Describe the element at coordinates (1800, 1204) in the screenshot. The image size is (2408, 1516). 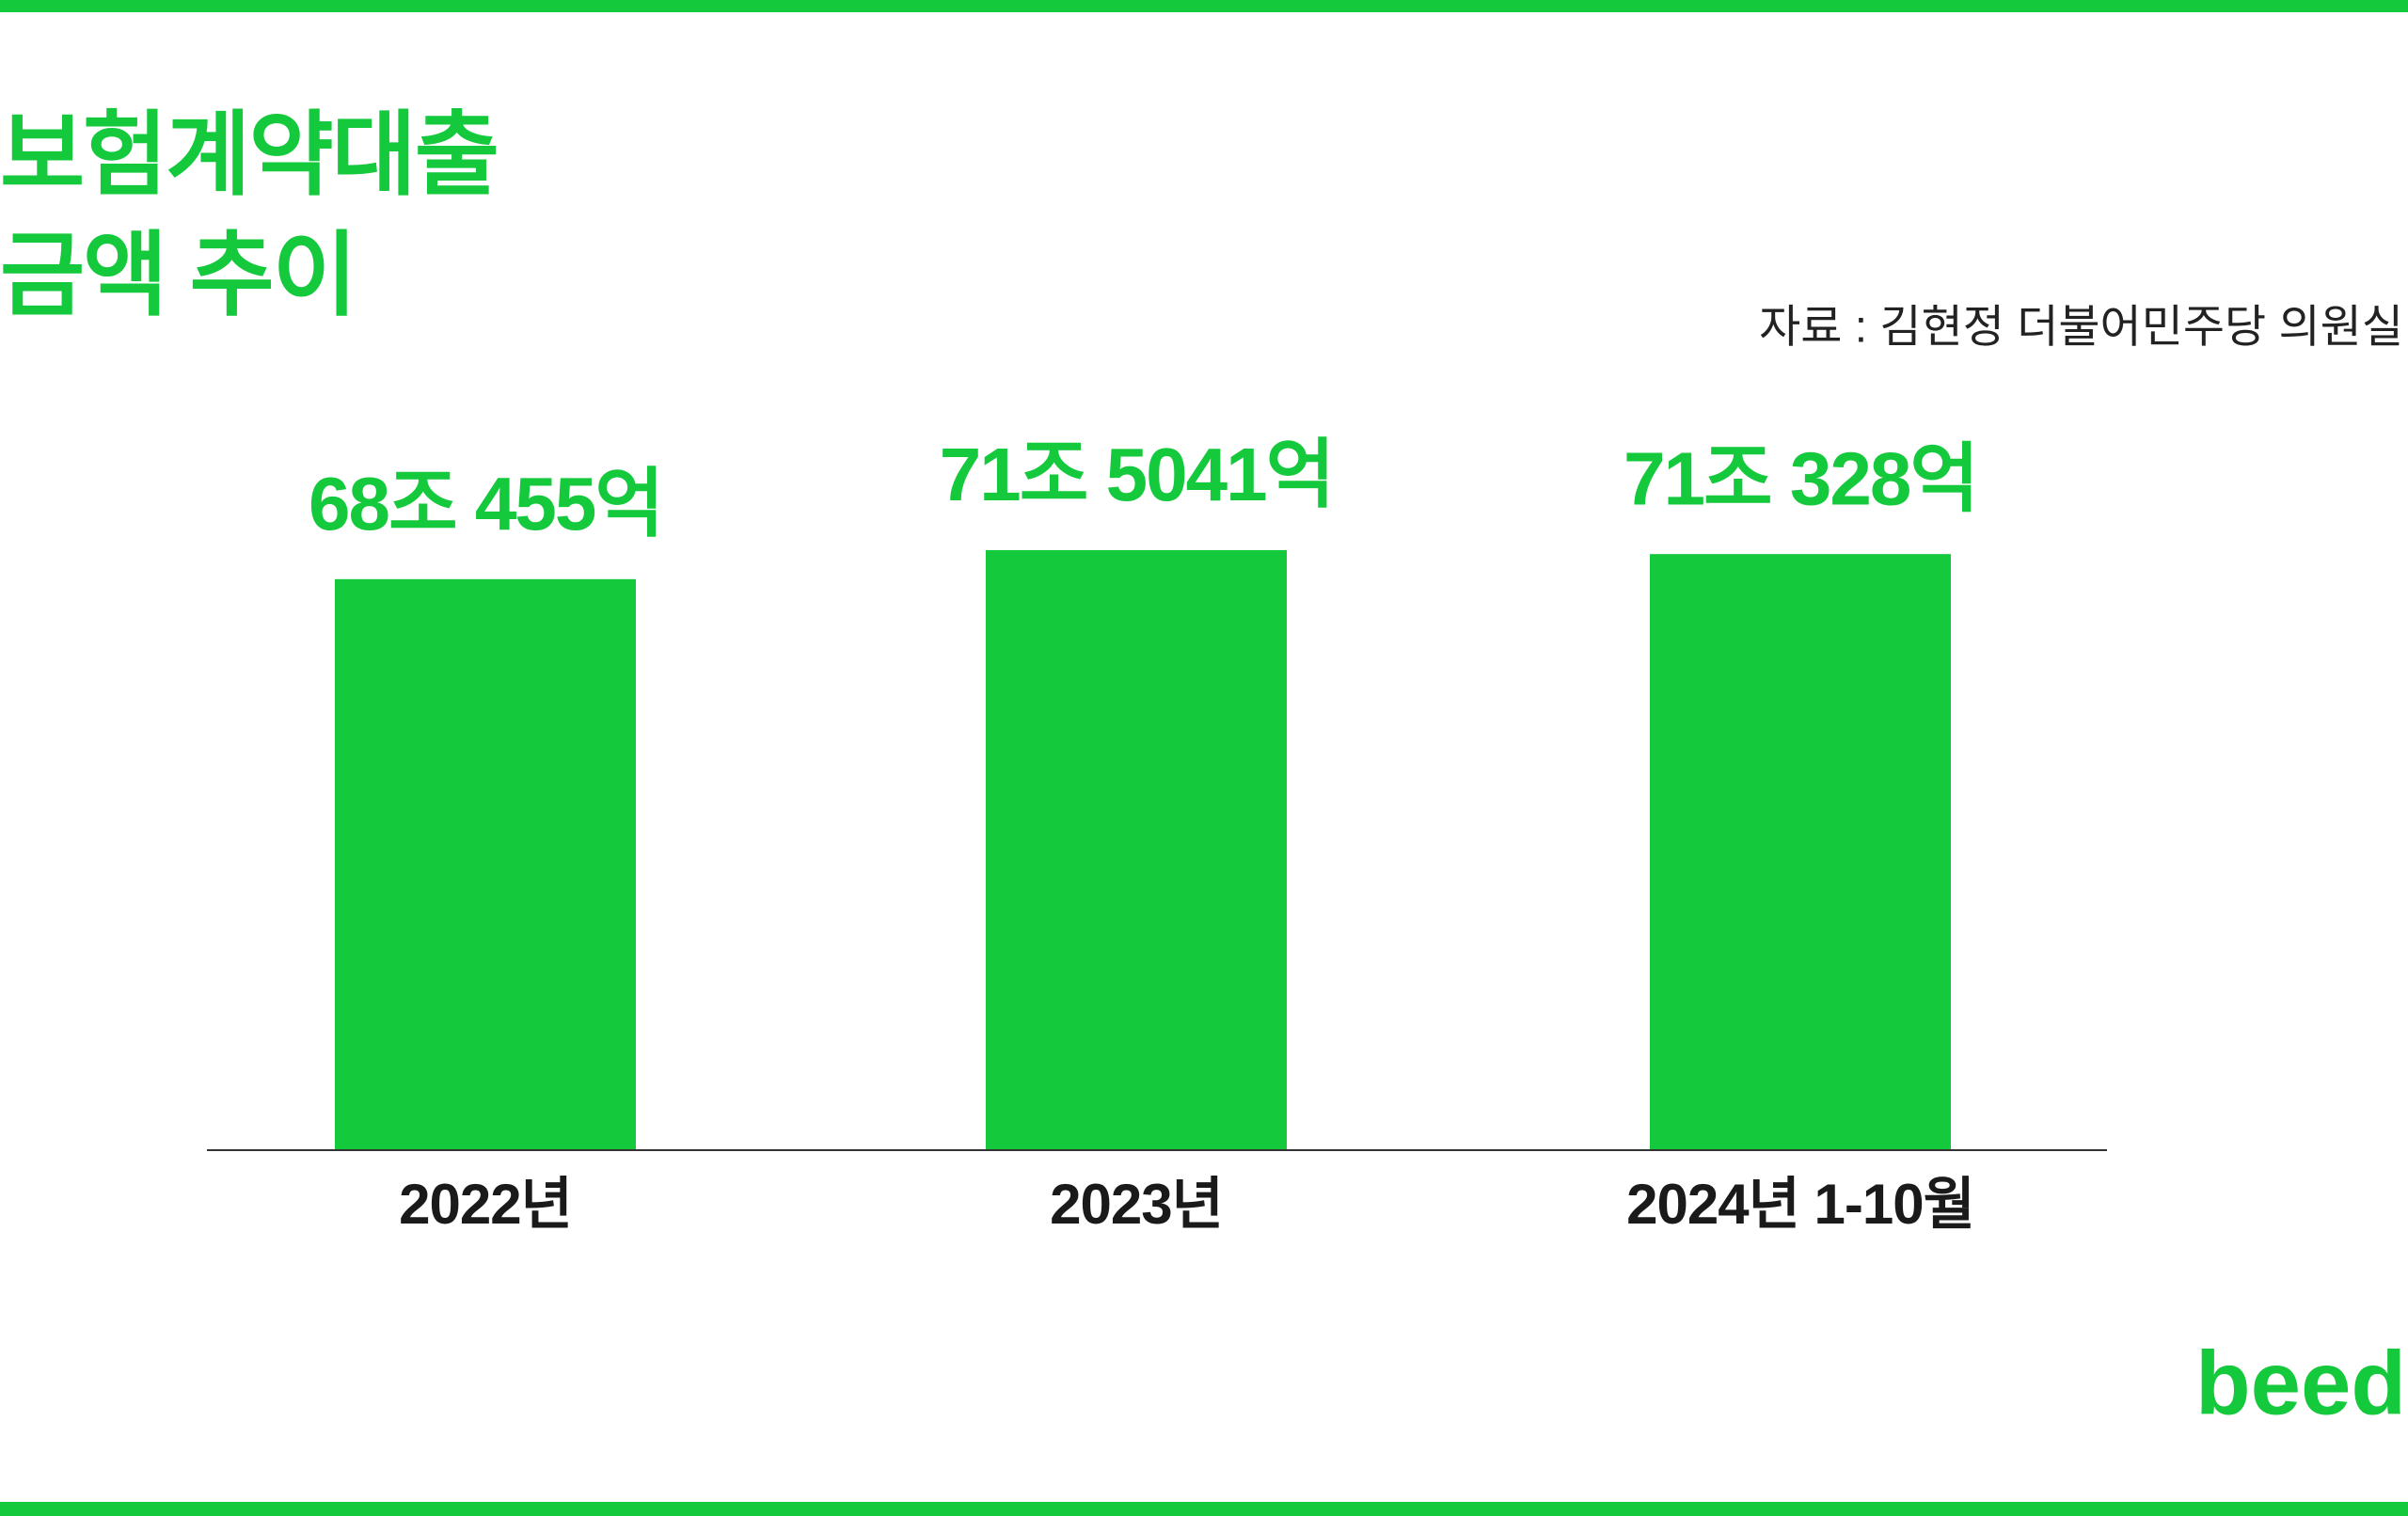
I see `x-tick-label: 2024년 1-10월` at that location.